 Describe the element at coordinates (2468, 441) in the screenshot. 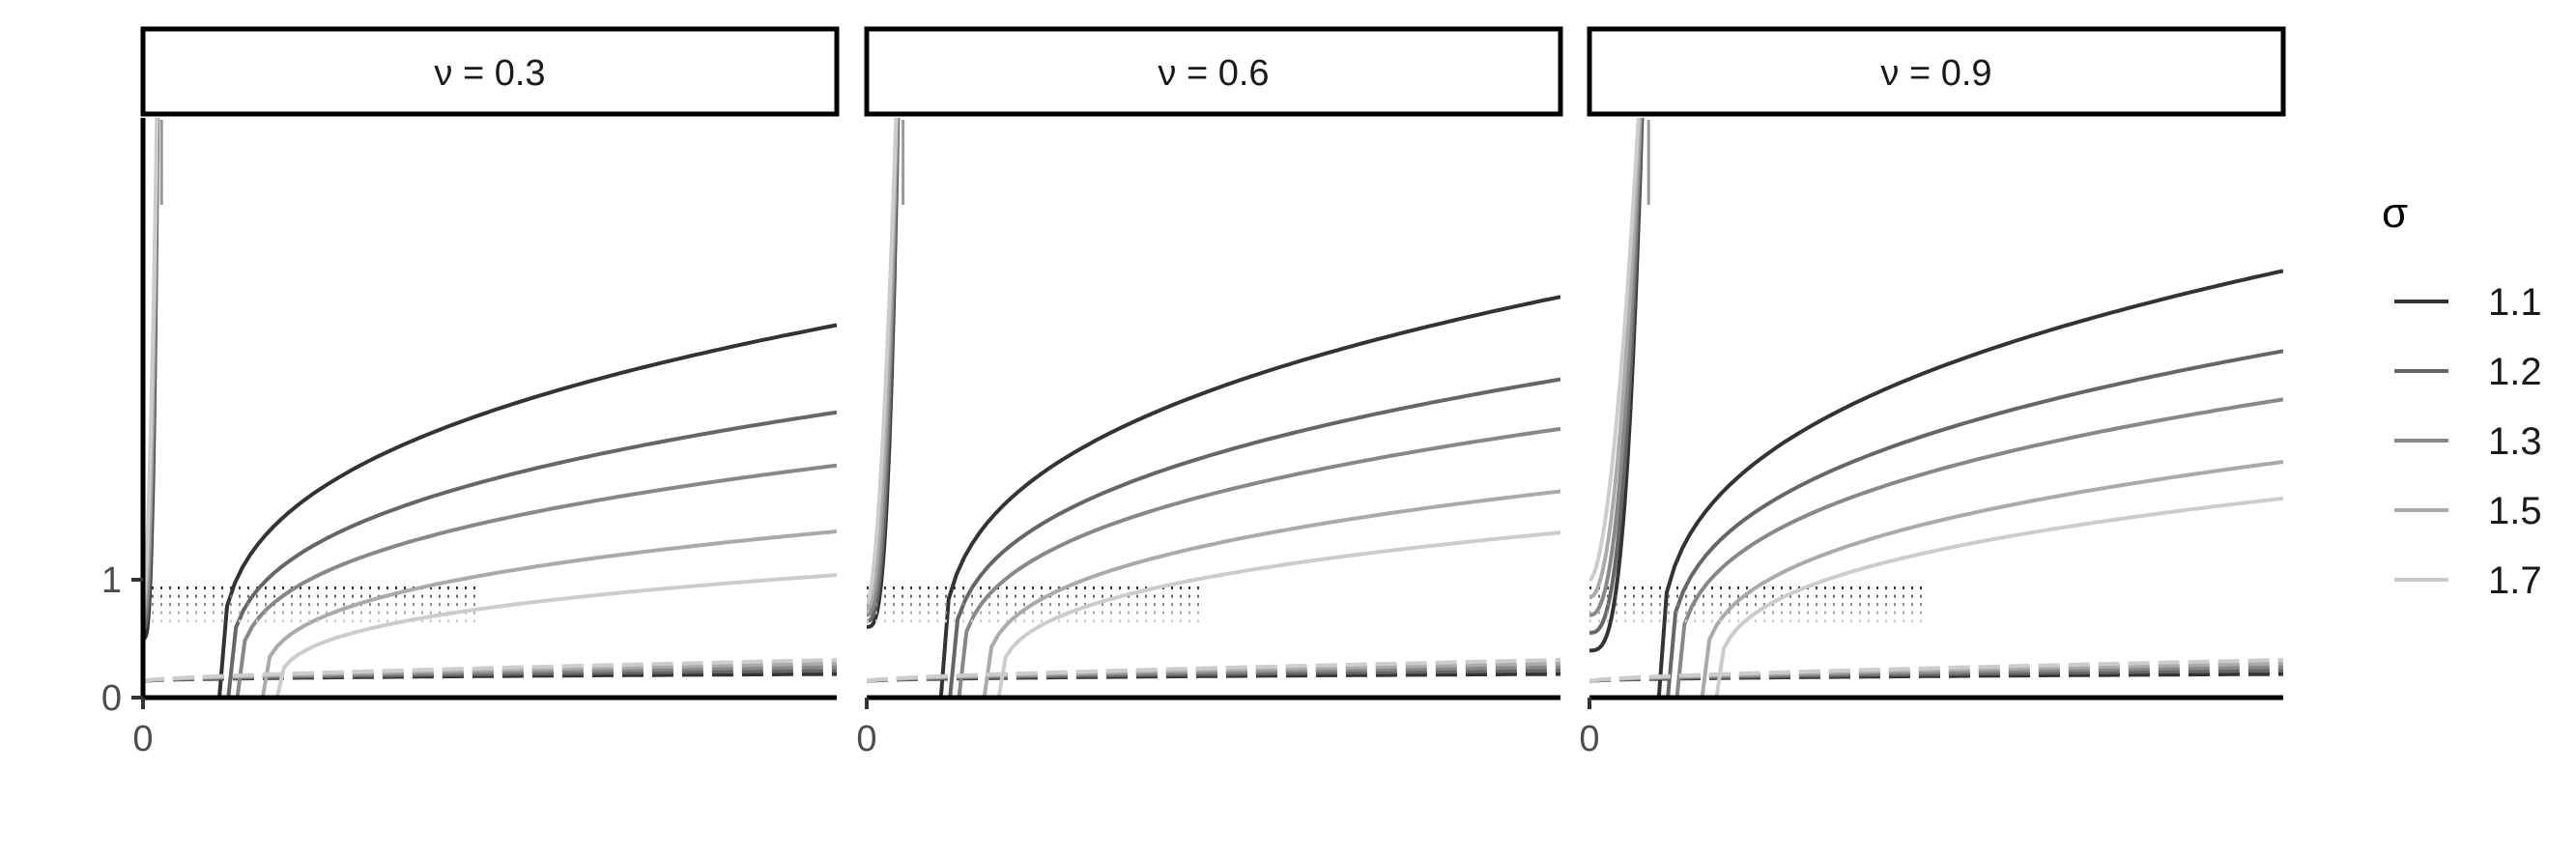

I see `legend-items: 1.1 1.2 1.3 1.5 1.7` at that location.